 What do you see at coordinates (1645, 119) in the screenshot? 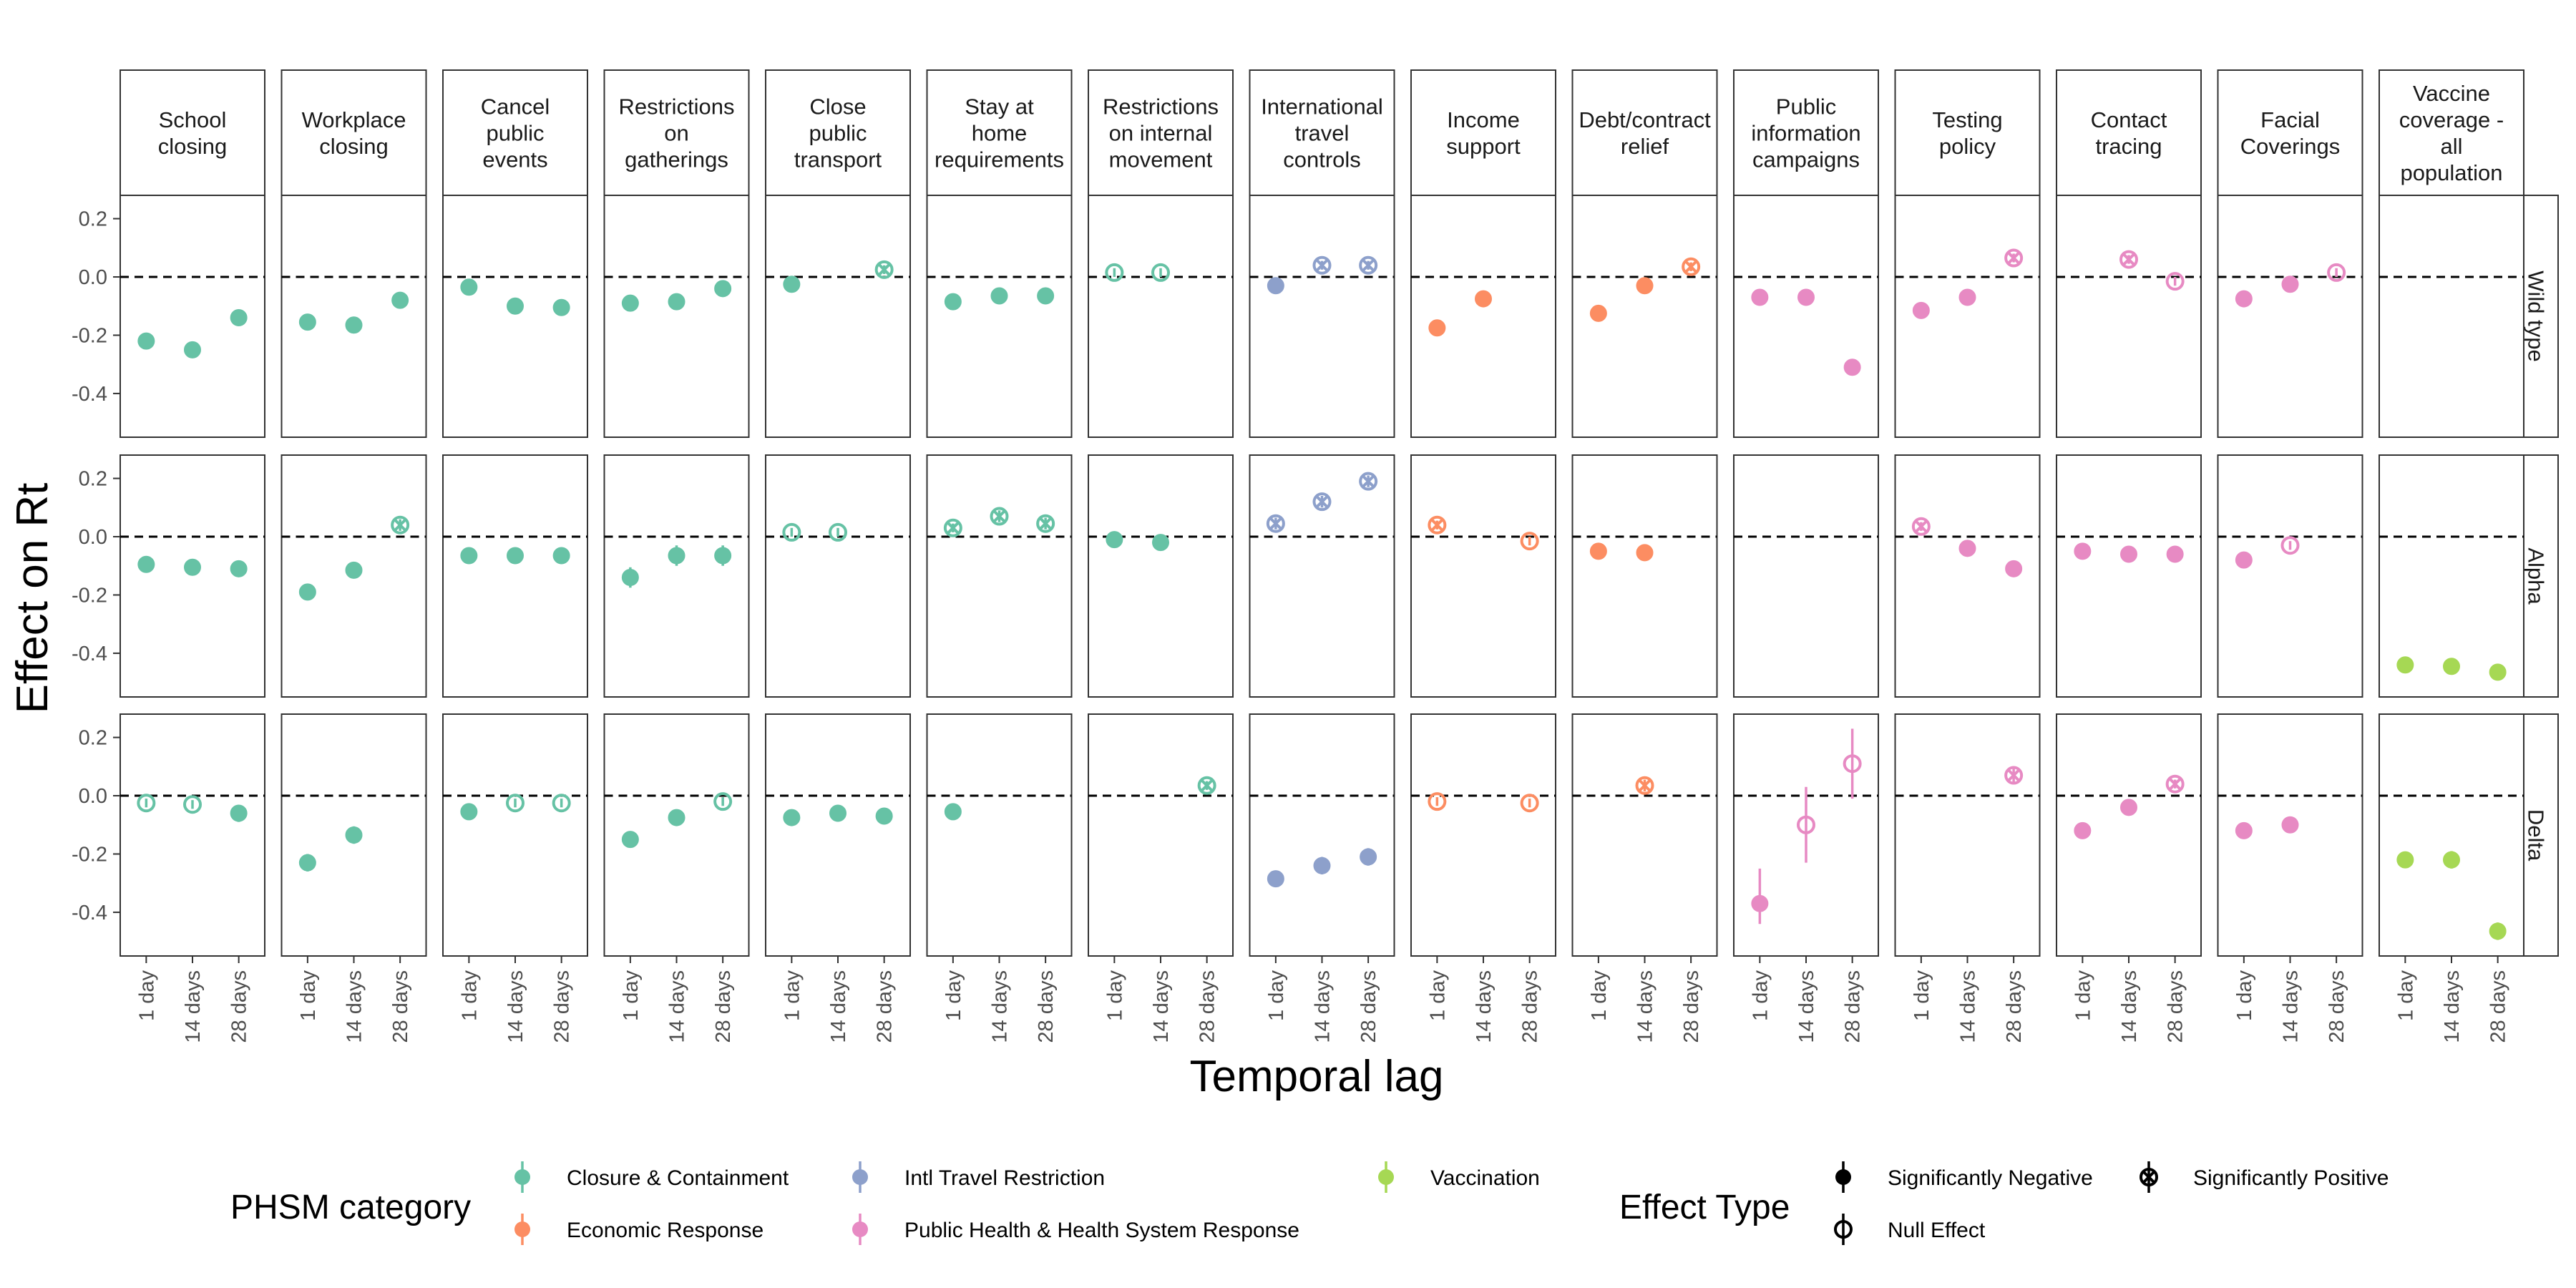
I see `strip-label: Debt/contract` at bounding box center [1645, 119].